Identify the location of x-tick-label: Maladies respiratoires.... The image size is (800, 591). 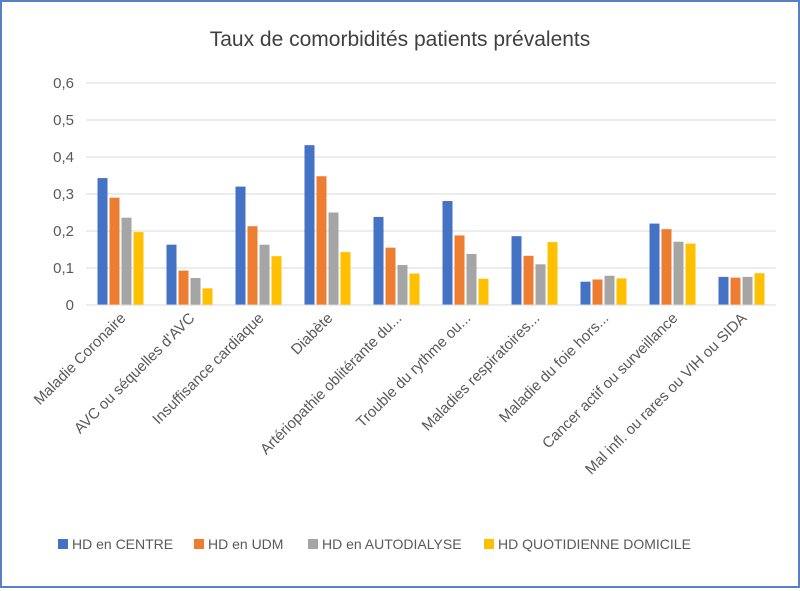
(481, 372).